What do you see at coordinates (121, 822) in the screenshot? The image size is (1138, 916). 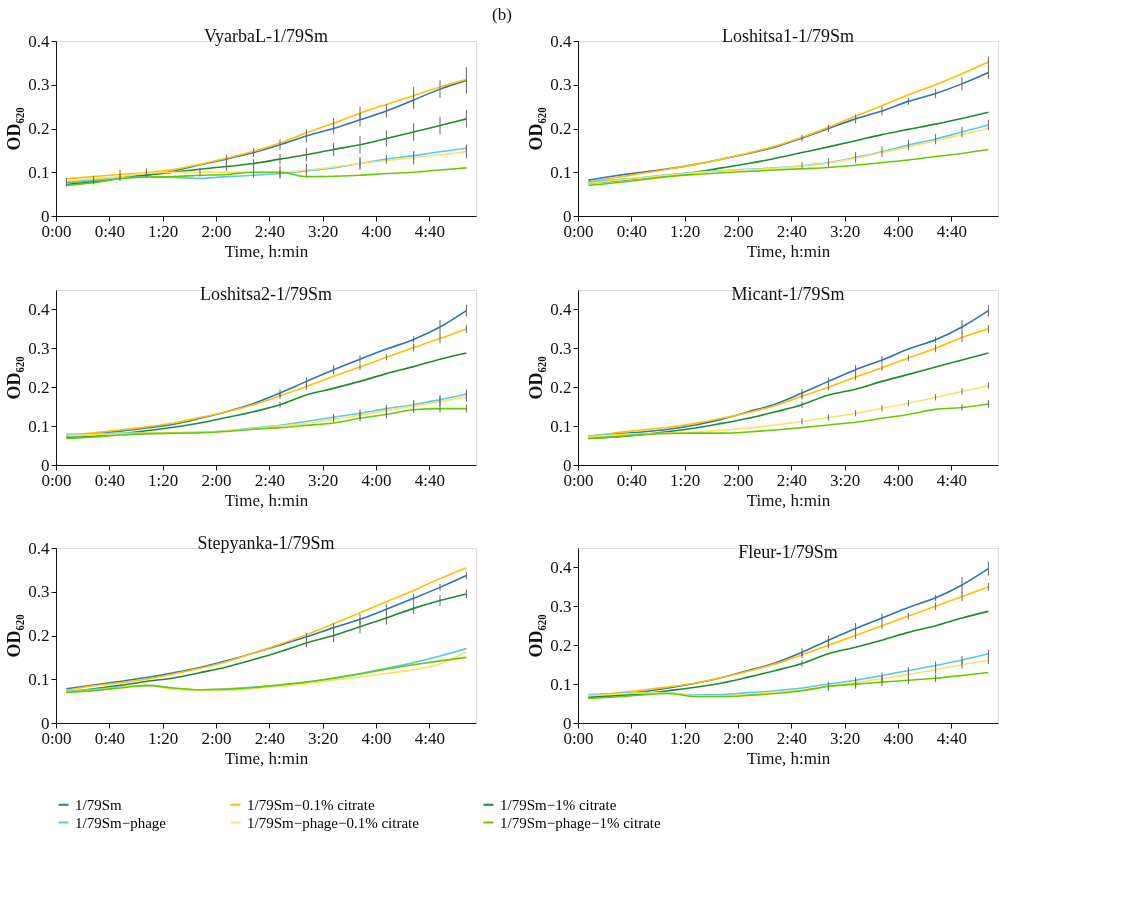 I see `legend-label: 1/79Sm−phage` at bounding box center [121, 822].